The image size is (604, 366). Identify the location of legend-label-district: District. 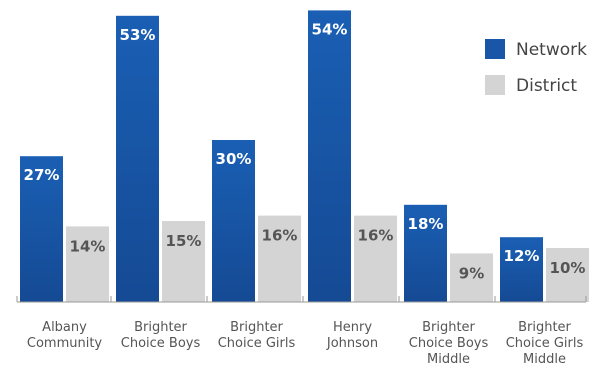
(546, 86).